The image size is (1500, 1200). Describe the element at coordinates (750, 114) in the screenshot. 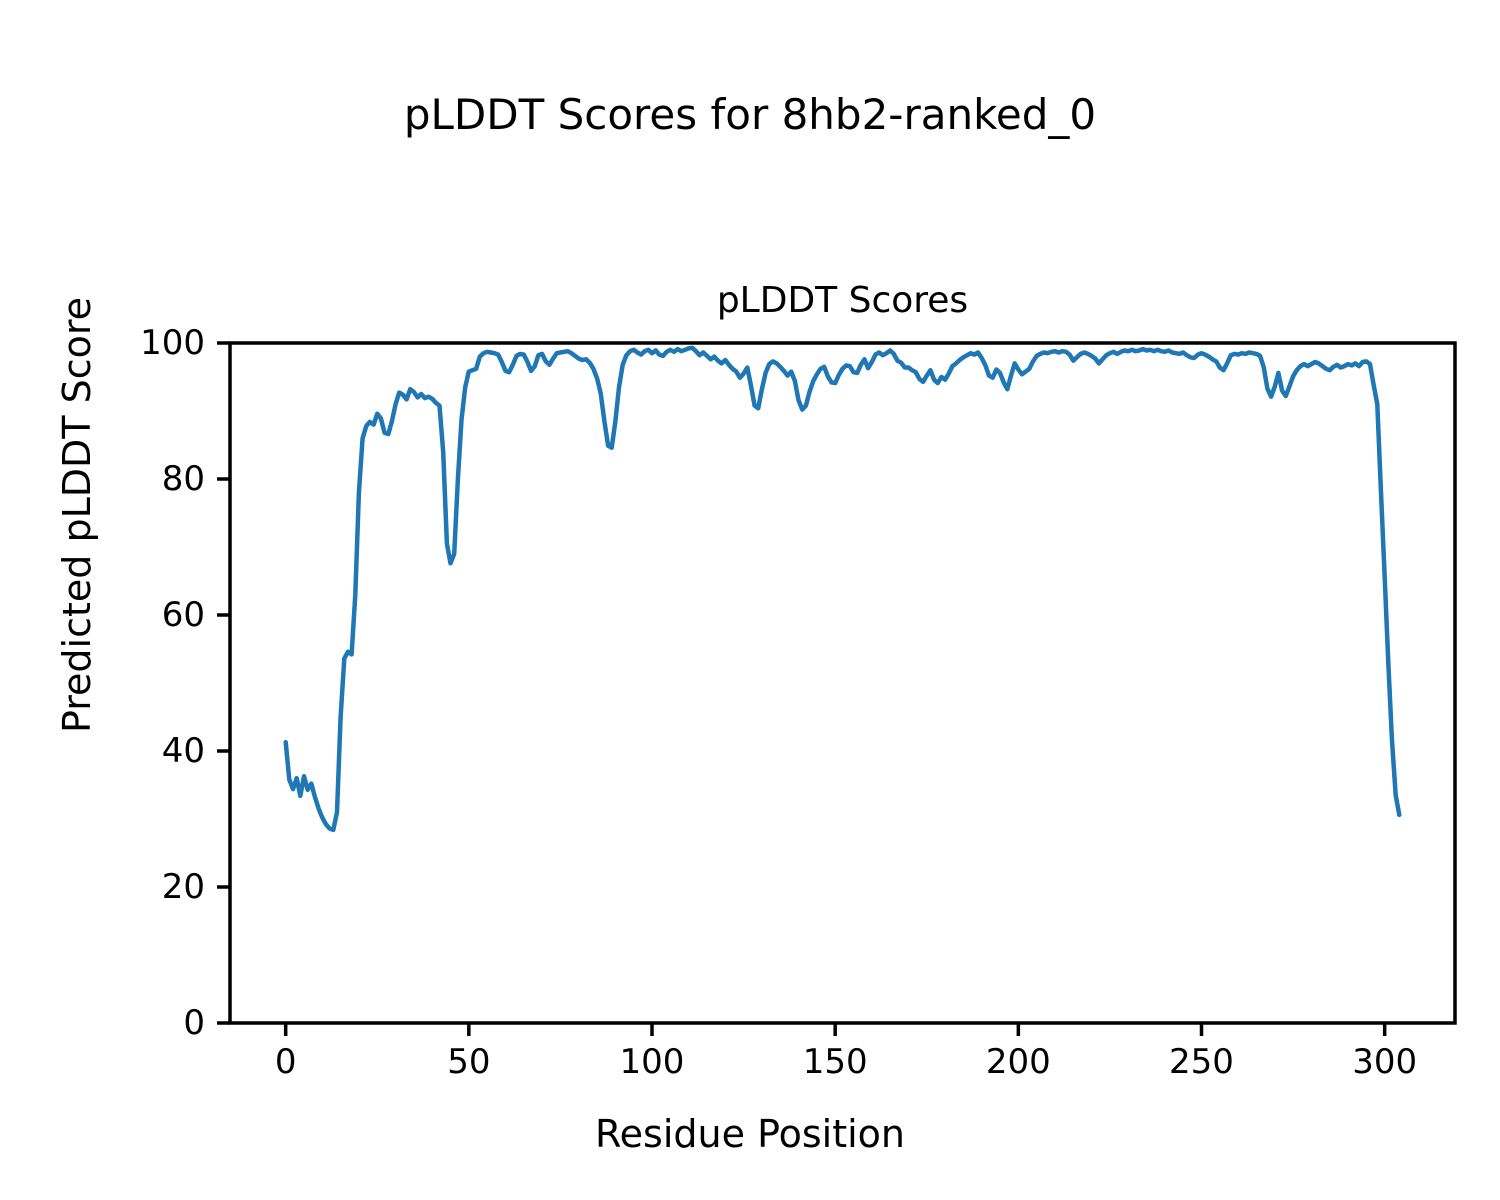

I see `figure-suptitle: pLDDT Scores for 8hb2-ranked_0` at that location.